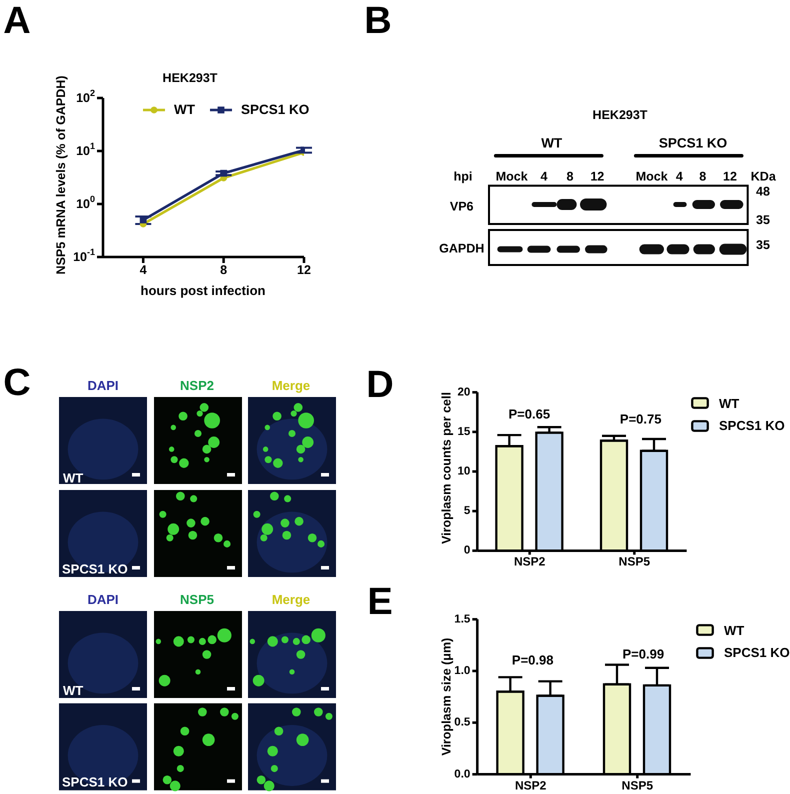 The width and height of the screenshot is (790, 794). I want to click on text: KDa, so click(763, 177).